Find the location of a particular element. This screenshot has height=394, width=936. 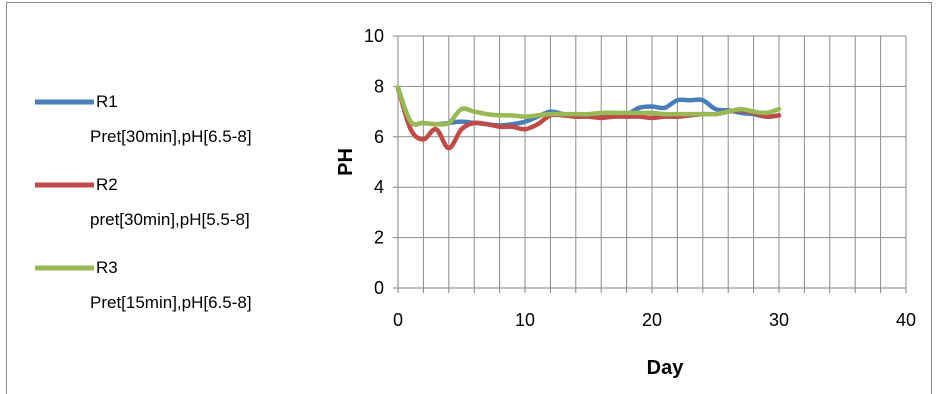

legend-entry-r1: R1 Pret[30min],pH[6.5-8] is located at coordinates (143, 119).